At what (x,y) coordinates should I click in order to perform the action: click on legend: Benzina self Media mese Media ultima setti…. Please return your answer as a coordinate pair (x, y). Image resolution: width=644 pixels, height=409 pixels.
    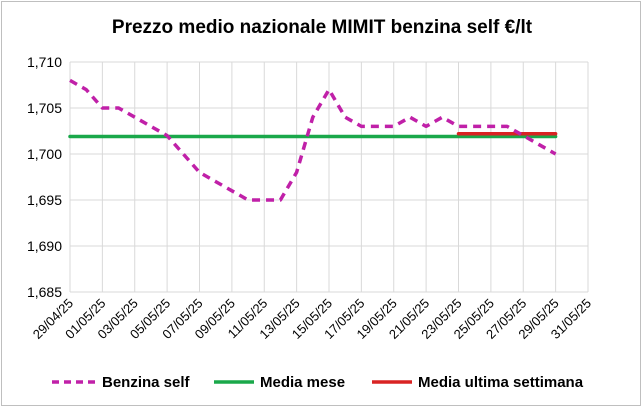
    Looking at the image, I should click on (318, 382).